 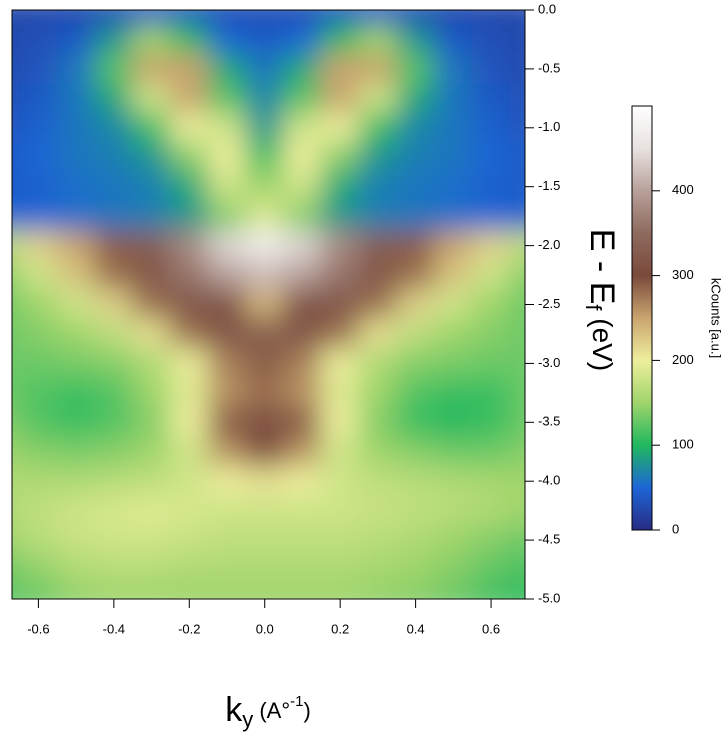 What do you see at coordinates (683, 444) in the screenshot?
I see `colorbar-tick-label: 100` at bounding box center [683, 444].